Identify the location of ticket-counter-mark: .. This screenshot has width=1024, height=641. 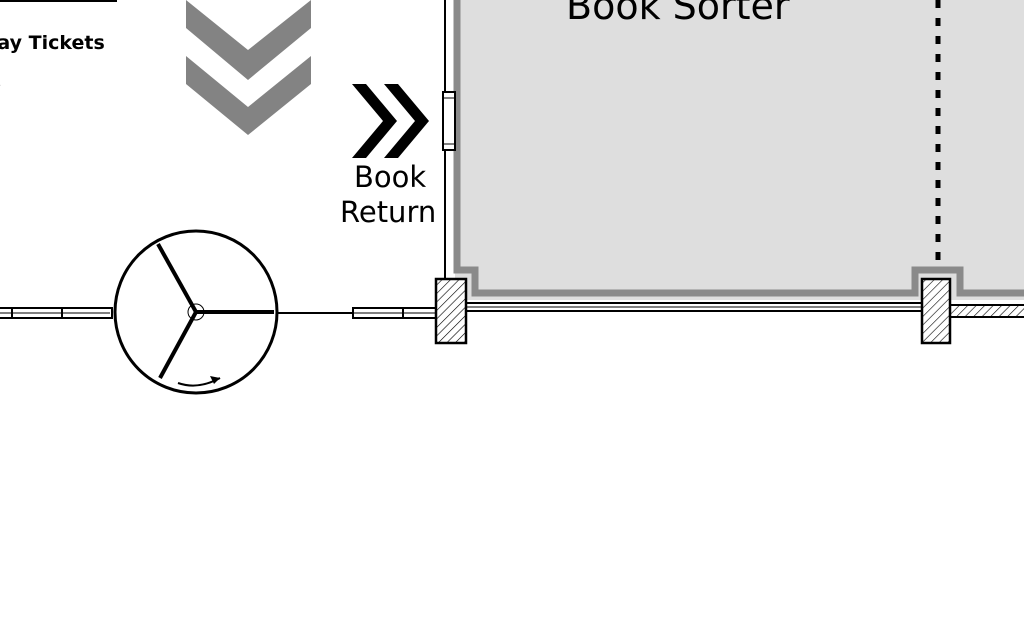
(0, 83).